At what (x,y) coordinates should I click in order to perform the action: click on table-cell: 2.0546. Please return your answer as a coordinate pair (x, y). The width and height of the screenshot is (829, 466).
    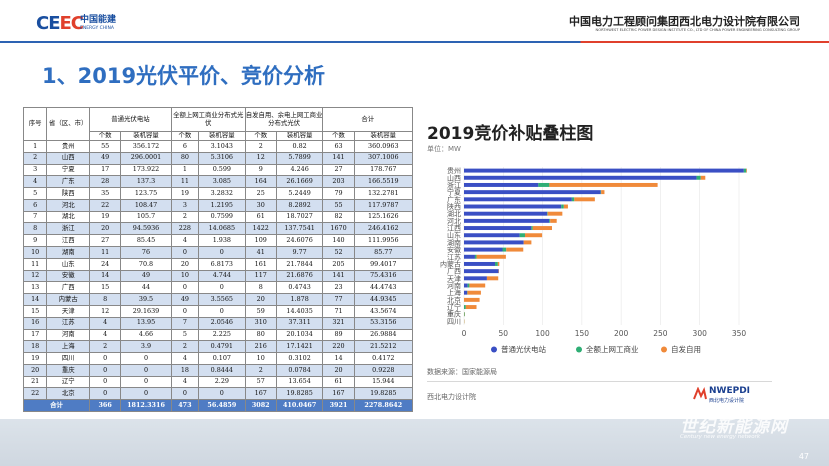
    Looking at the image, I should click on (222, 323).